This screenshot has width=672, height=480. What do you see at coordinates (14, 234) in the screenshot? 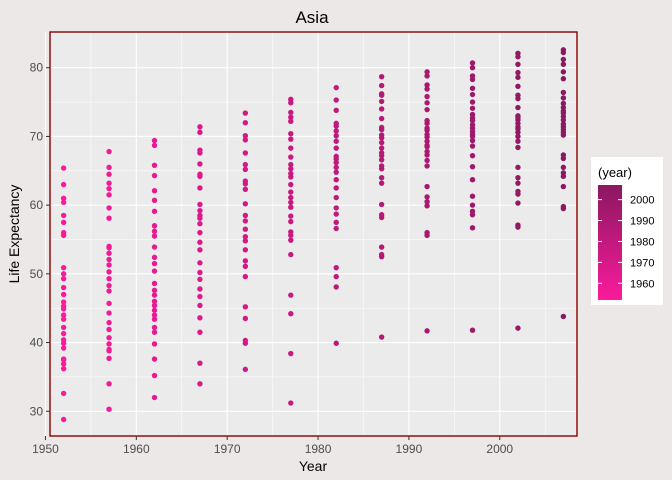
I see `y-axis-title: Life Expectancy` at bounding box center [14, 234].